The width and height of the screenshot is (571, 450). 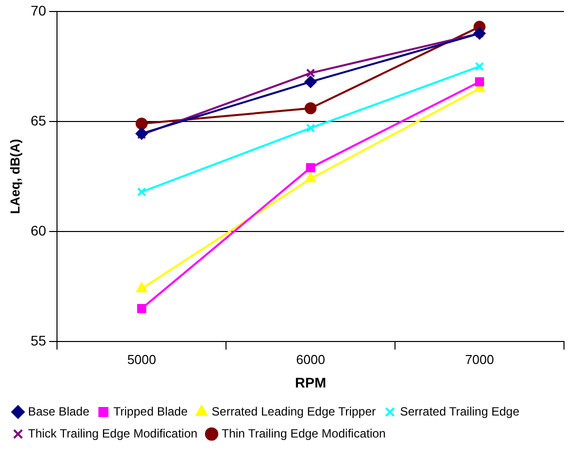 I want to click on x-tick-label: 5000, so click(x=141, y=359).